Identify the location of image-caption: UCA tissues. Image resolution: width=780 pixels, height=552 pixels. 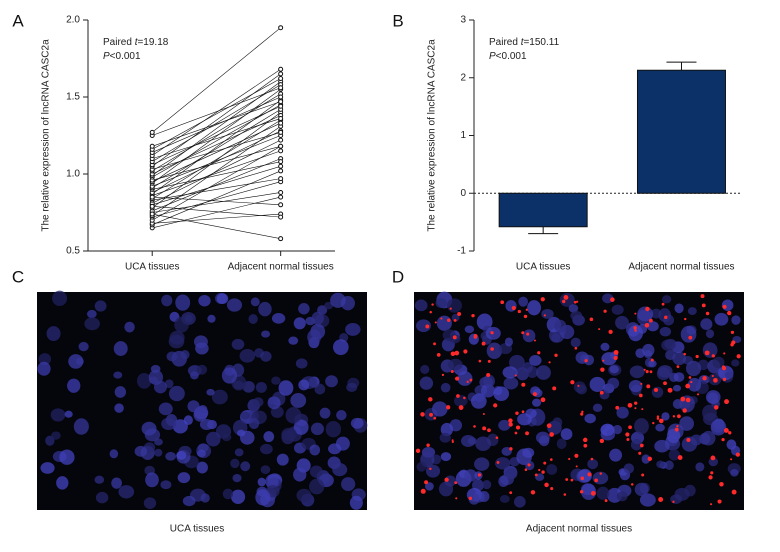
(197, 529).